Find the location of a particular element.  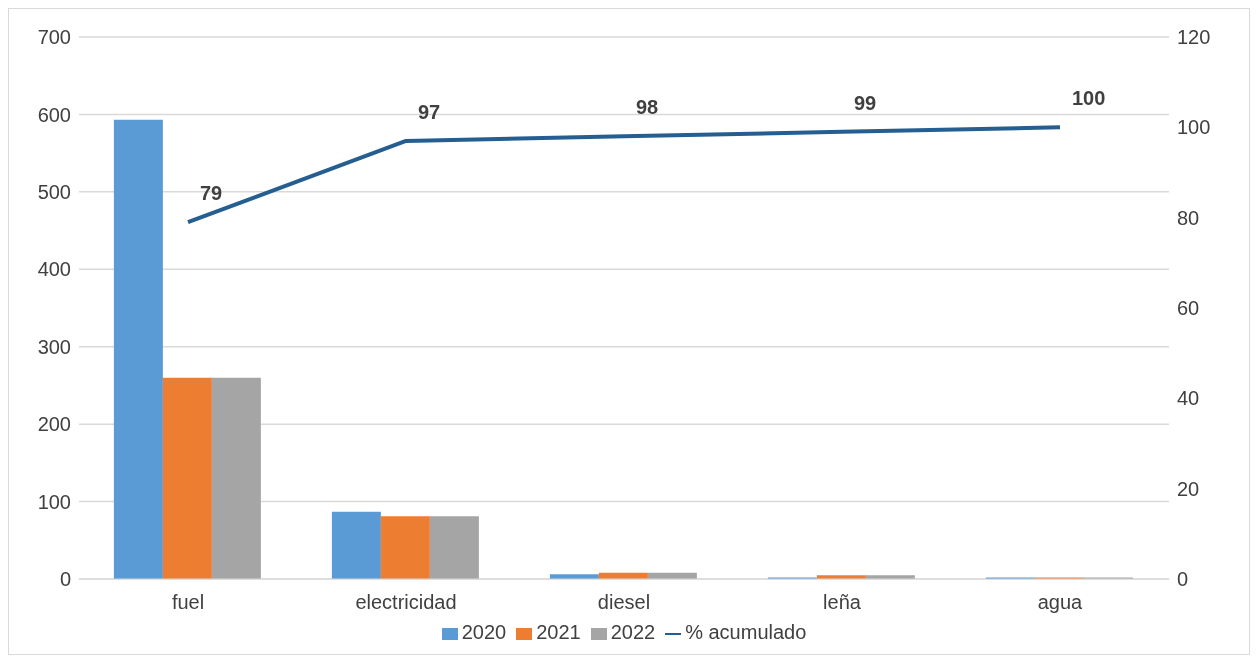

y2-tick-label: 20 is located at coordinates (1188, 488).